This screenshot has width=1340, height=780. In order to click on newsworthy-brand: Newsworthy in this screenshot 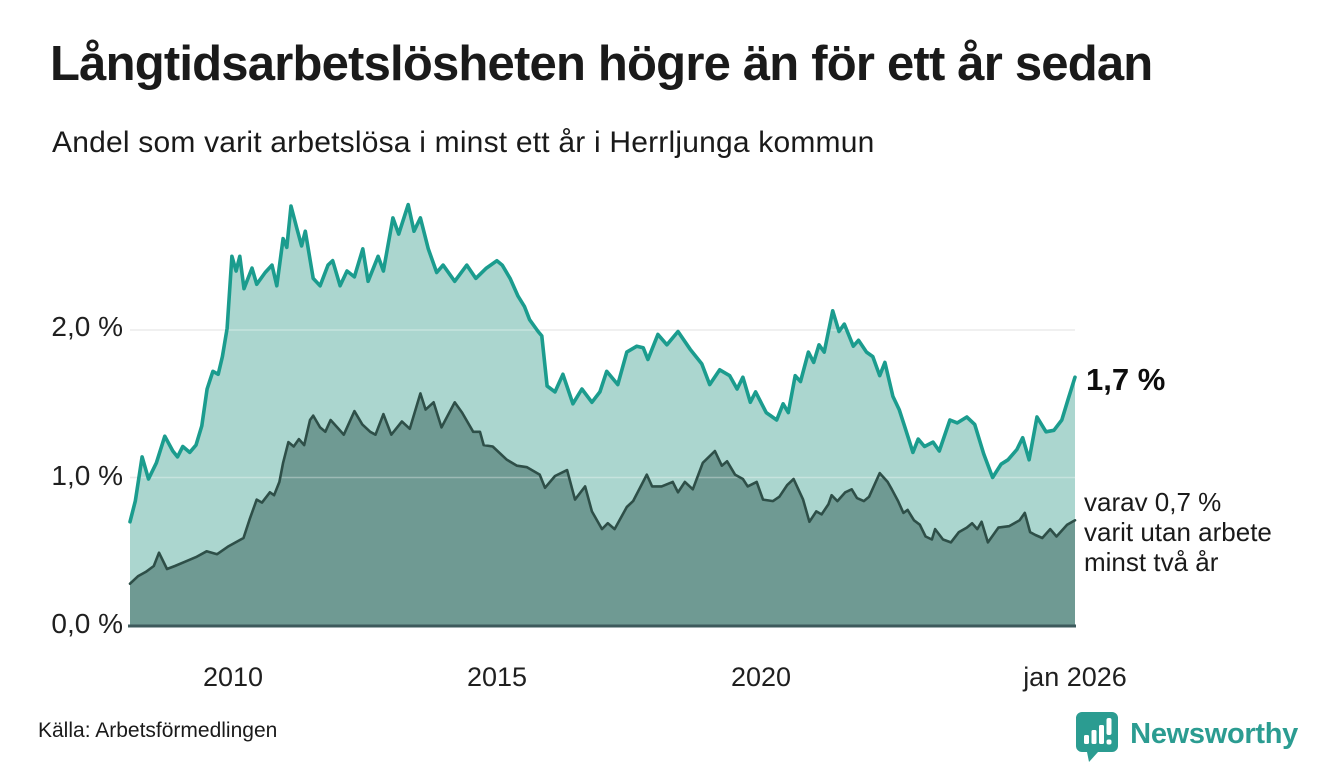, I will do `click(1186, 736)`.